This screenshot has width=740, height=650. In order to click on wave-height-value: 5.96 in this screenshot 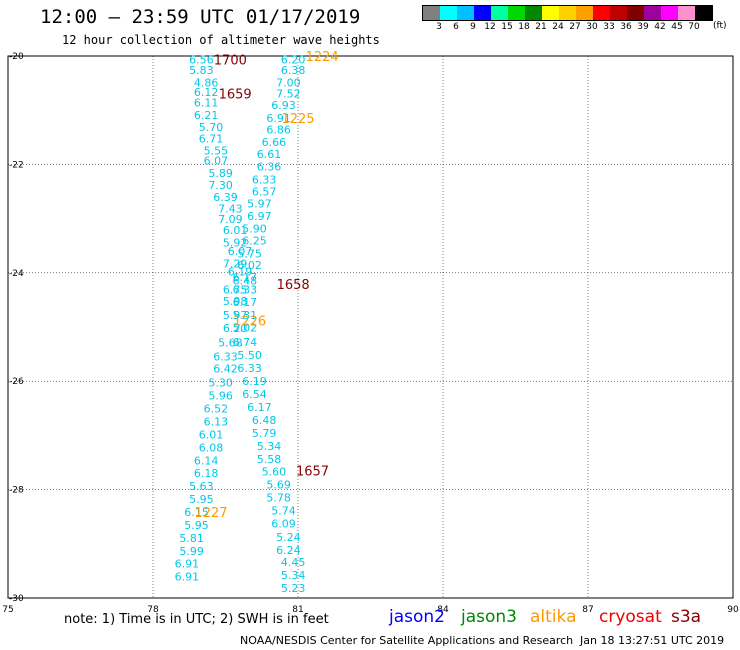, I will do `click(220, 395)`.